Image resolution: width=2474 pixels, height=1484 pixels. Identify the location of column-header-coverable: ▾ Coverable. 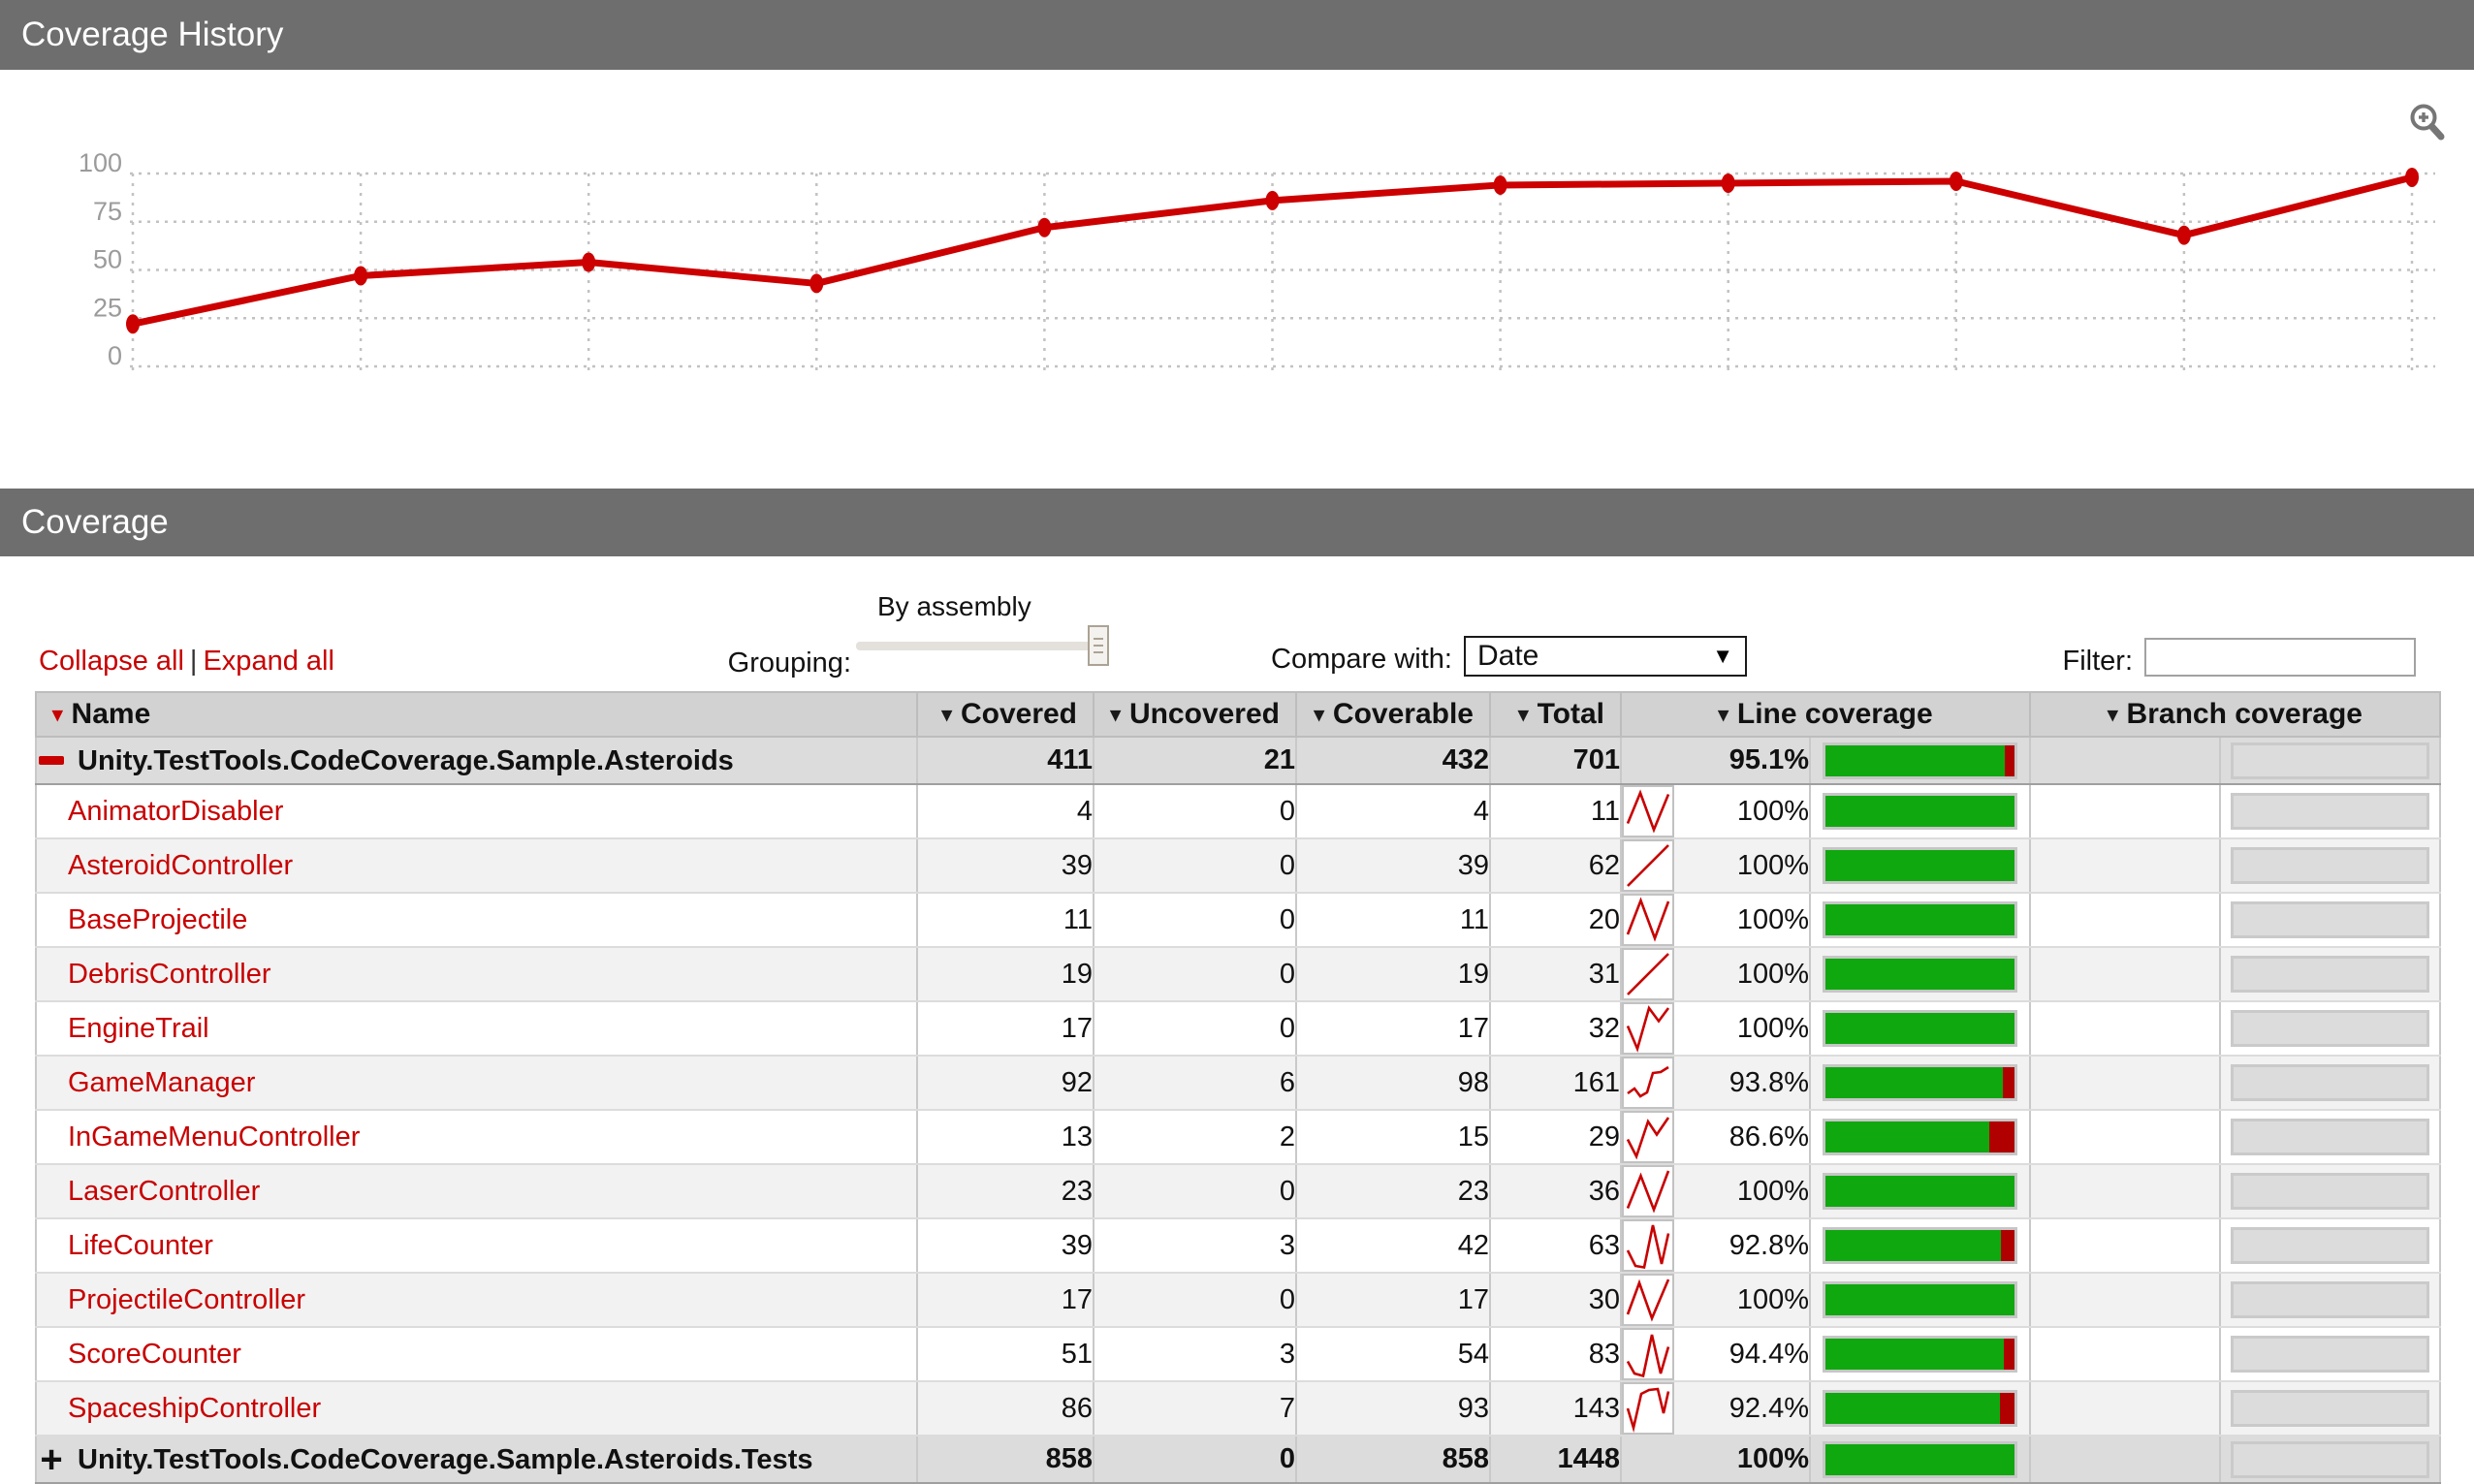
(1393, 714).